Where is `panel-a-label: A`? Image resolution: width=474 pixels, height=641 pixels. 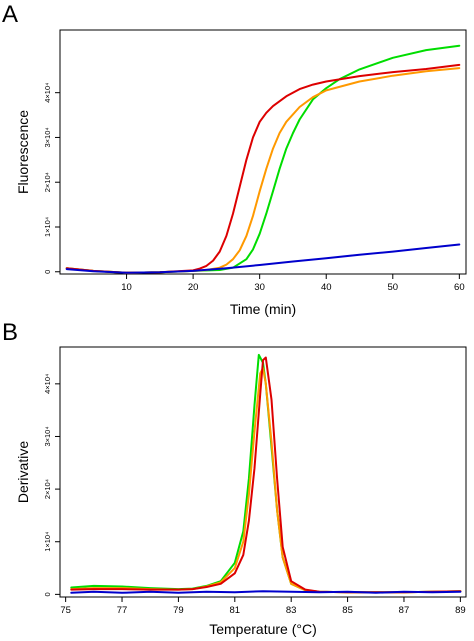 panel-a-label: A is located at coordinates (10, 14).